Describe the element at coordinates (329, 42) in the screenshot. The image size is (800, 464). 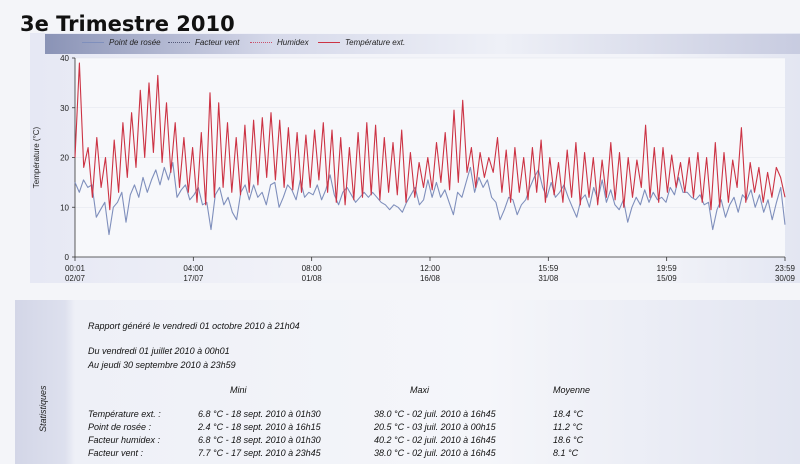
I see `legend-swatch-temperature` at that location.